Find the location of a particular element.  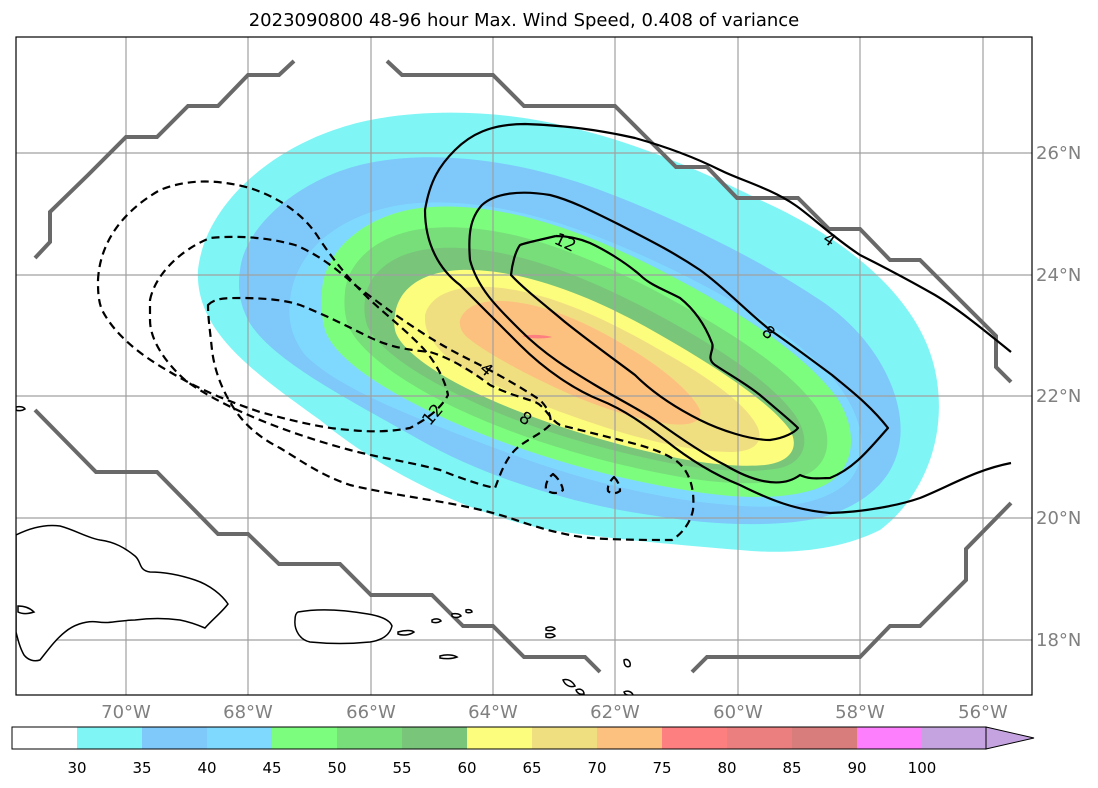

colorbar-tick-label-100: 100 is located at coordinates (922, 768).